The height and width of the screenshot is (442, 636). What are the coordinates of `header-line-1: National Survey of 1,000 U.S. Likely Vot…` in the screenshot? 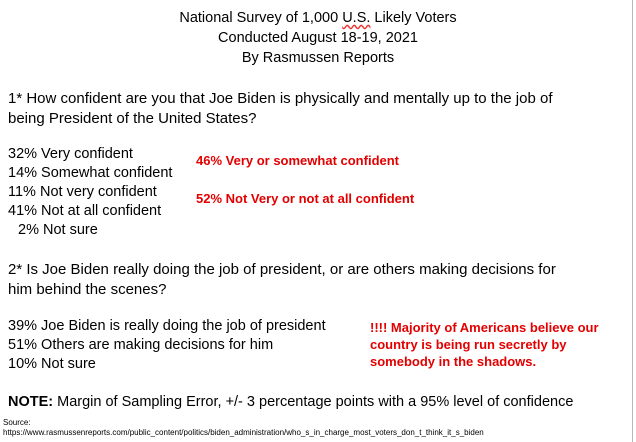 It's located at (318, 18).